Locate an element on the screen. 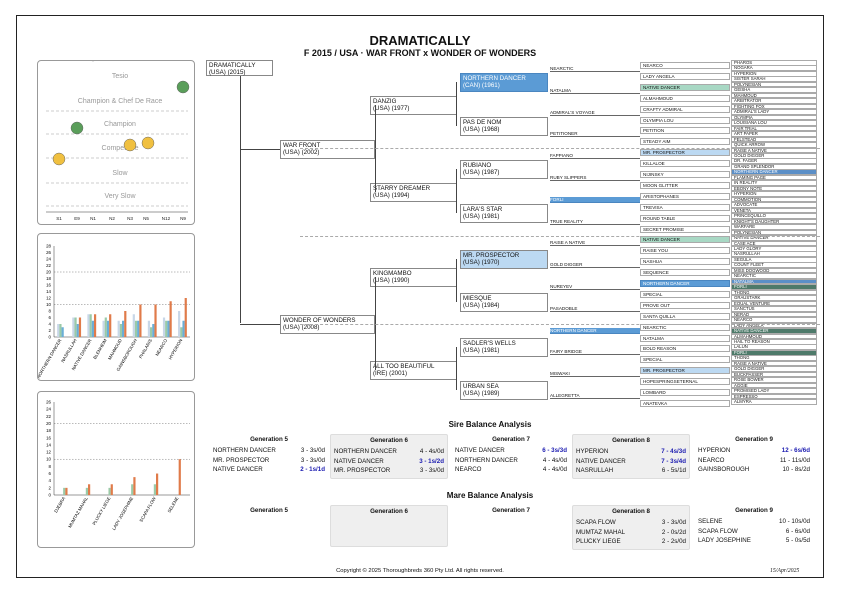 This screenshot has width=841, height=595. ancestor-gen5: NEARCTIC is located at coordinates (595, 69).